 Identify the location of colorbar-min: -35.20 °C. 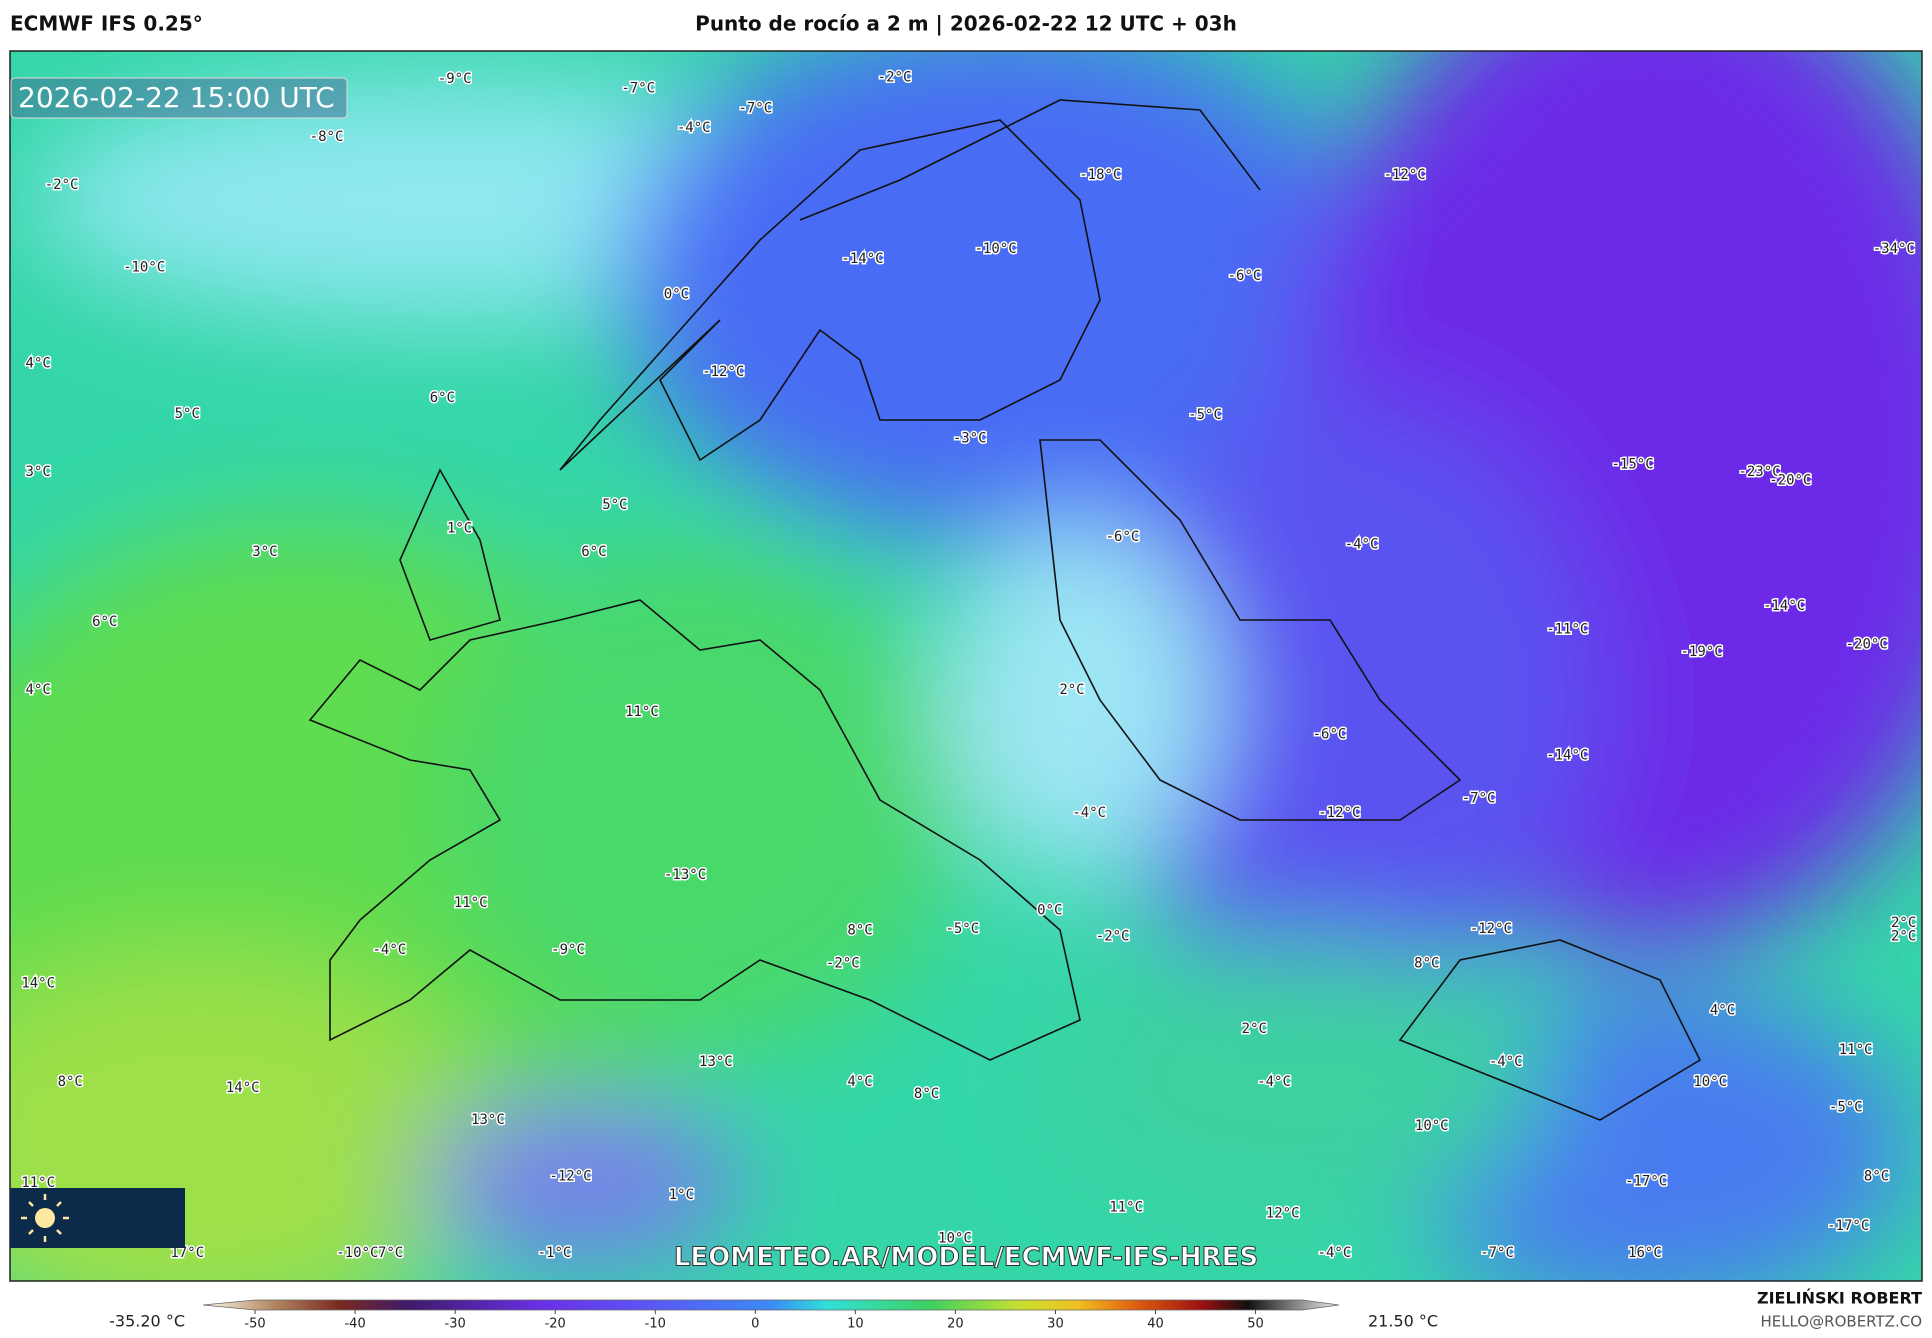
(147, 1321).